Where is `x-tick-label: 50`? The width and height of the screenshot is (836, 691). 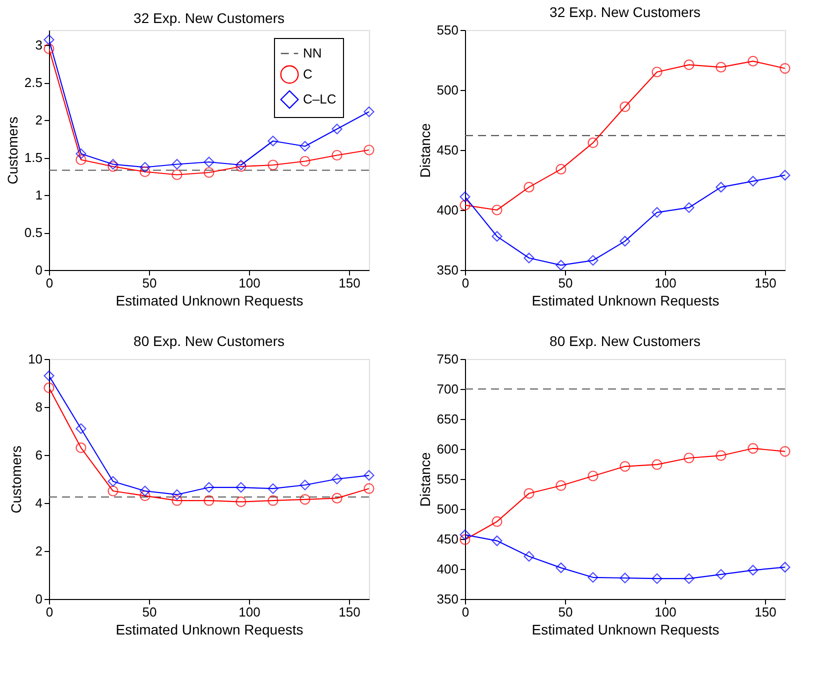
x-tick-label: 50 is located at coordinates (565, 283).